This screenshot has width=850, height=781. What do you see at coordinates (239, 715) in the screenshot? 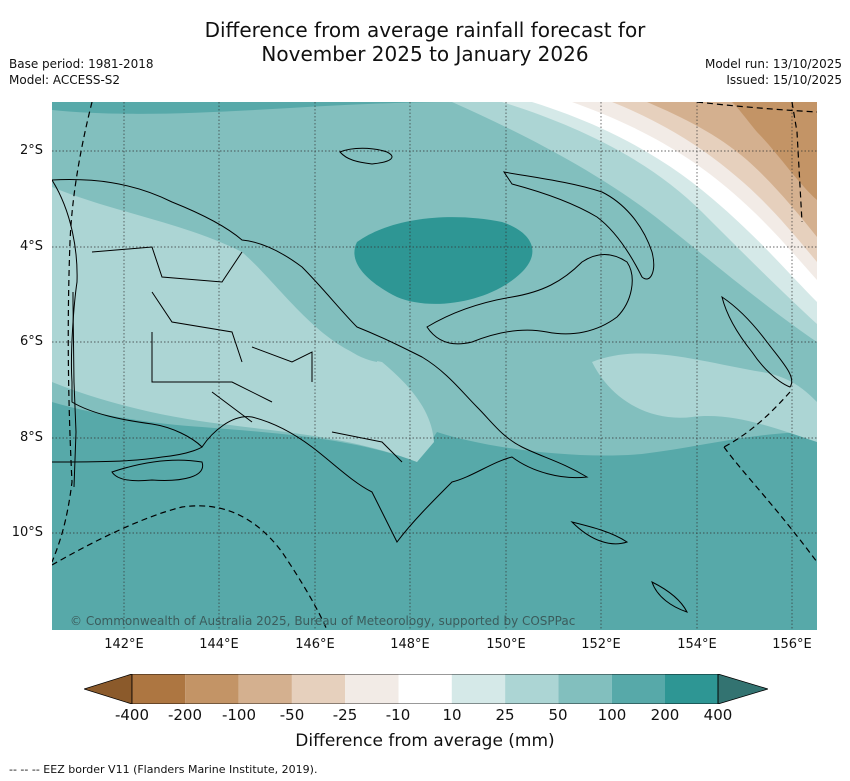
I see `colorbar-tick-3: -100` at bounding box center [239, 715].